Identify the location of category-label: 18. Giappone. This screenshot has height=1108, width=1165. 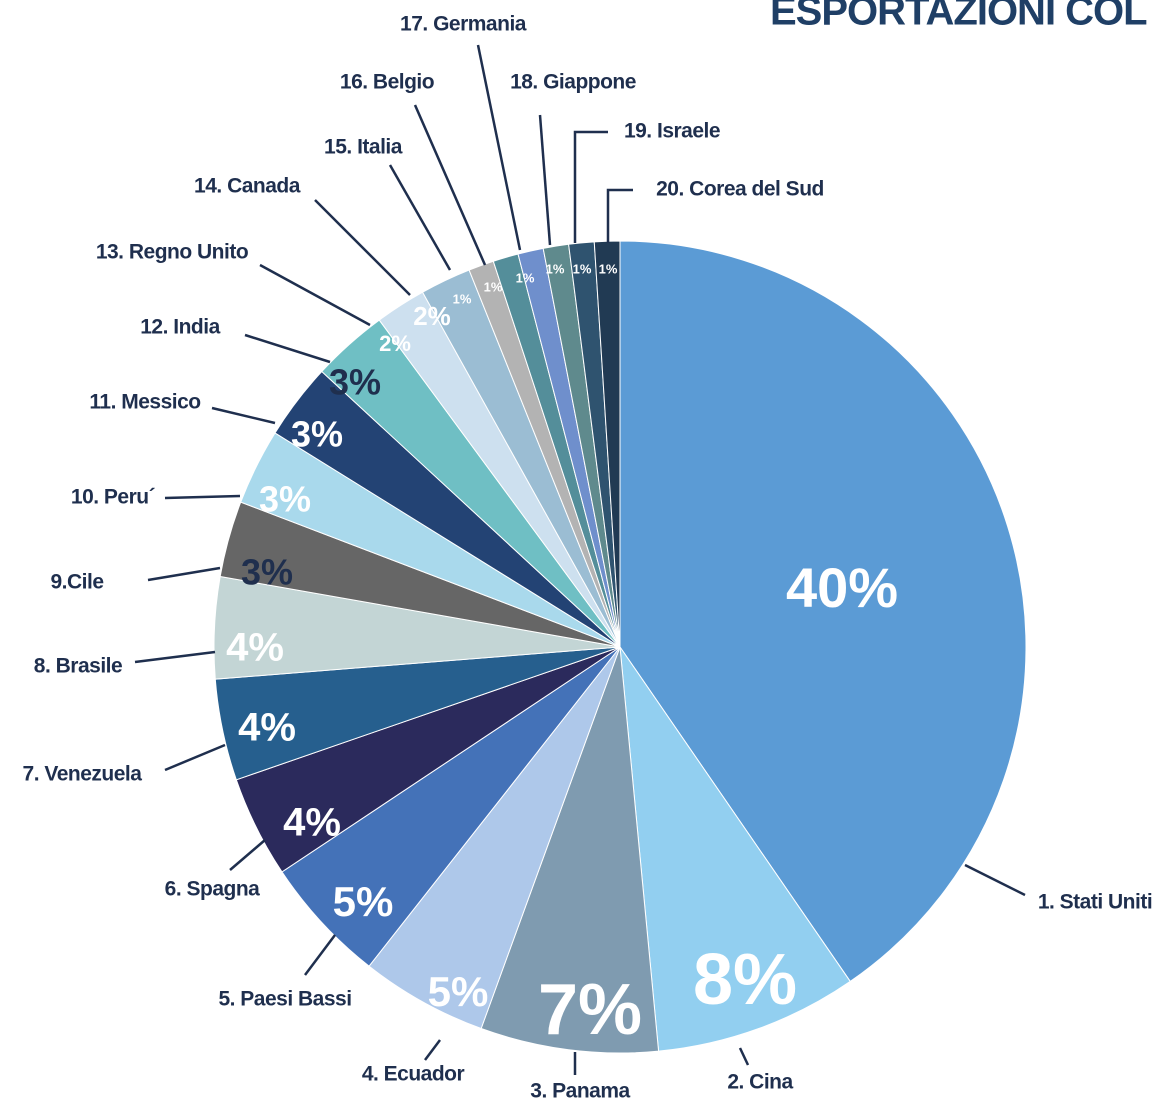
(573, 82).